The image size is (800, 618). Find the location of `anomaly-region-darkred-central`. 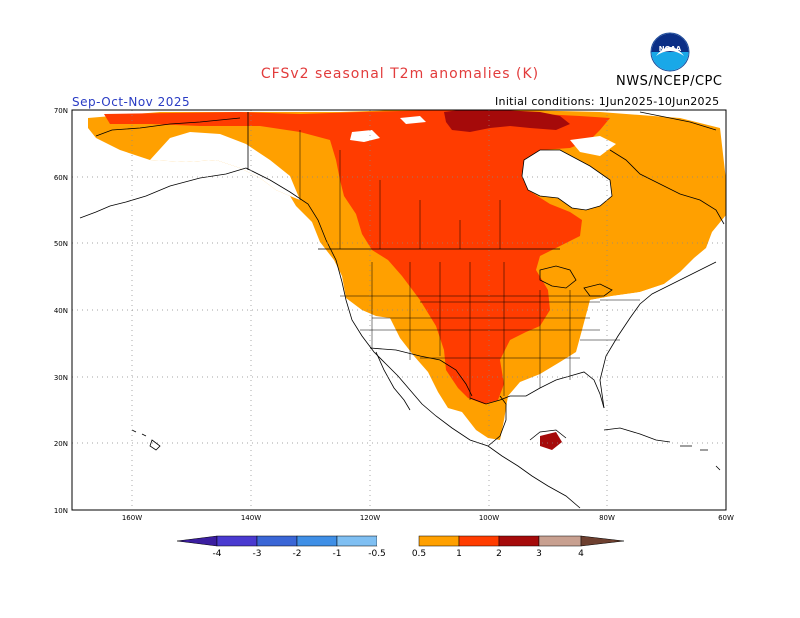

anomaly-region-darkred-central is located at coordinates (551, 441).